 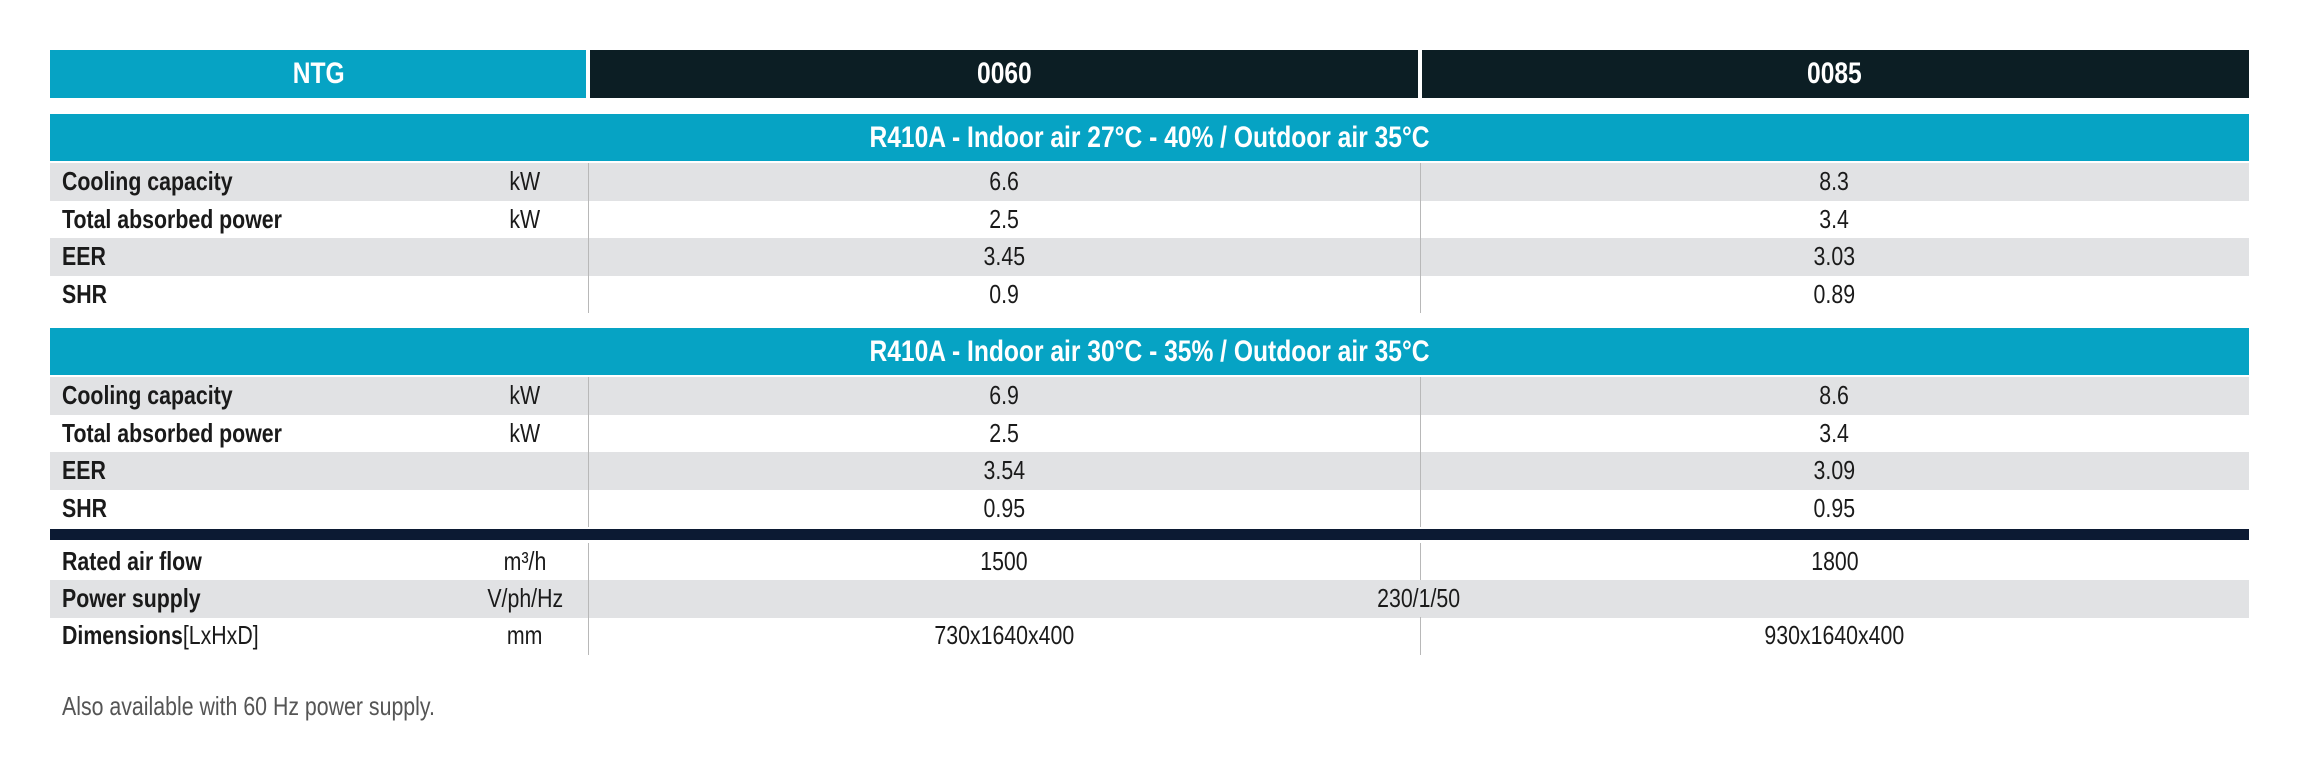 I want to click on row-value-text: 3.45, so click(x=1003, y=256).